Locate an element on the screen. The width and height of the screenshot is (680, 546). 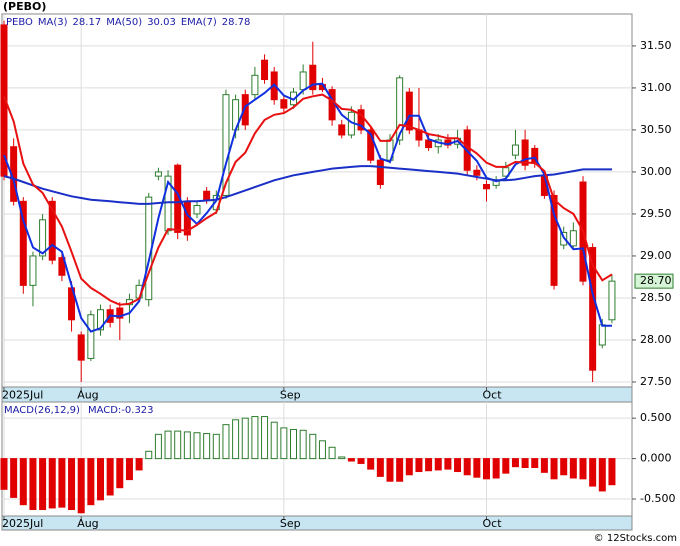
y-tick-label: 31.00 is located at coordinates (656, 87).